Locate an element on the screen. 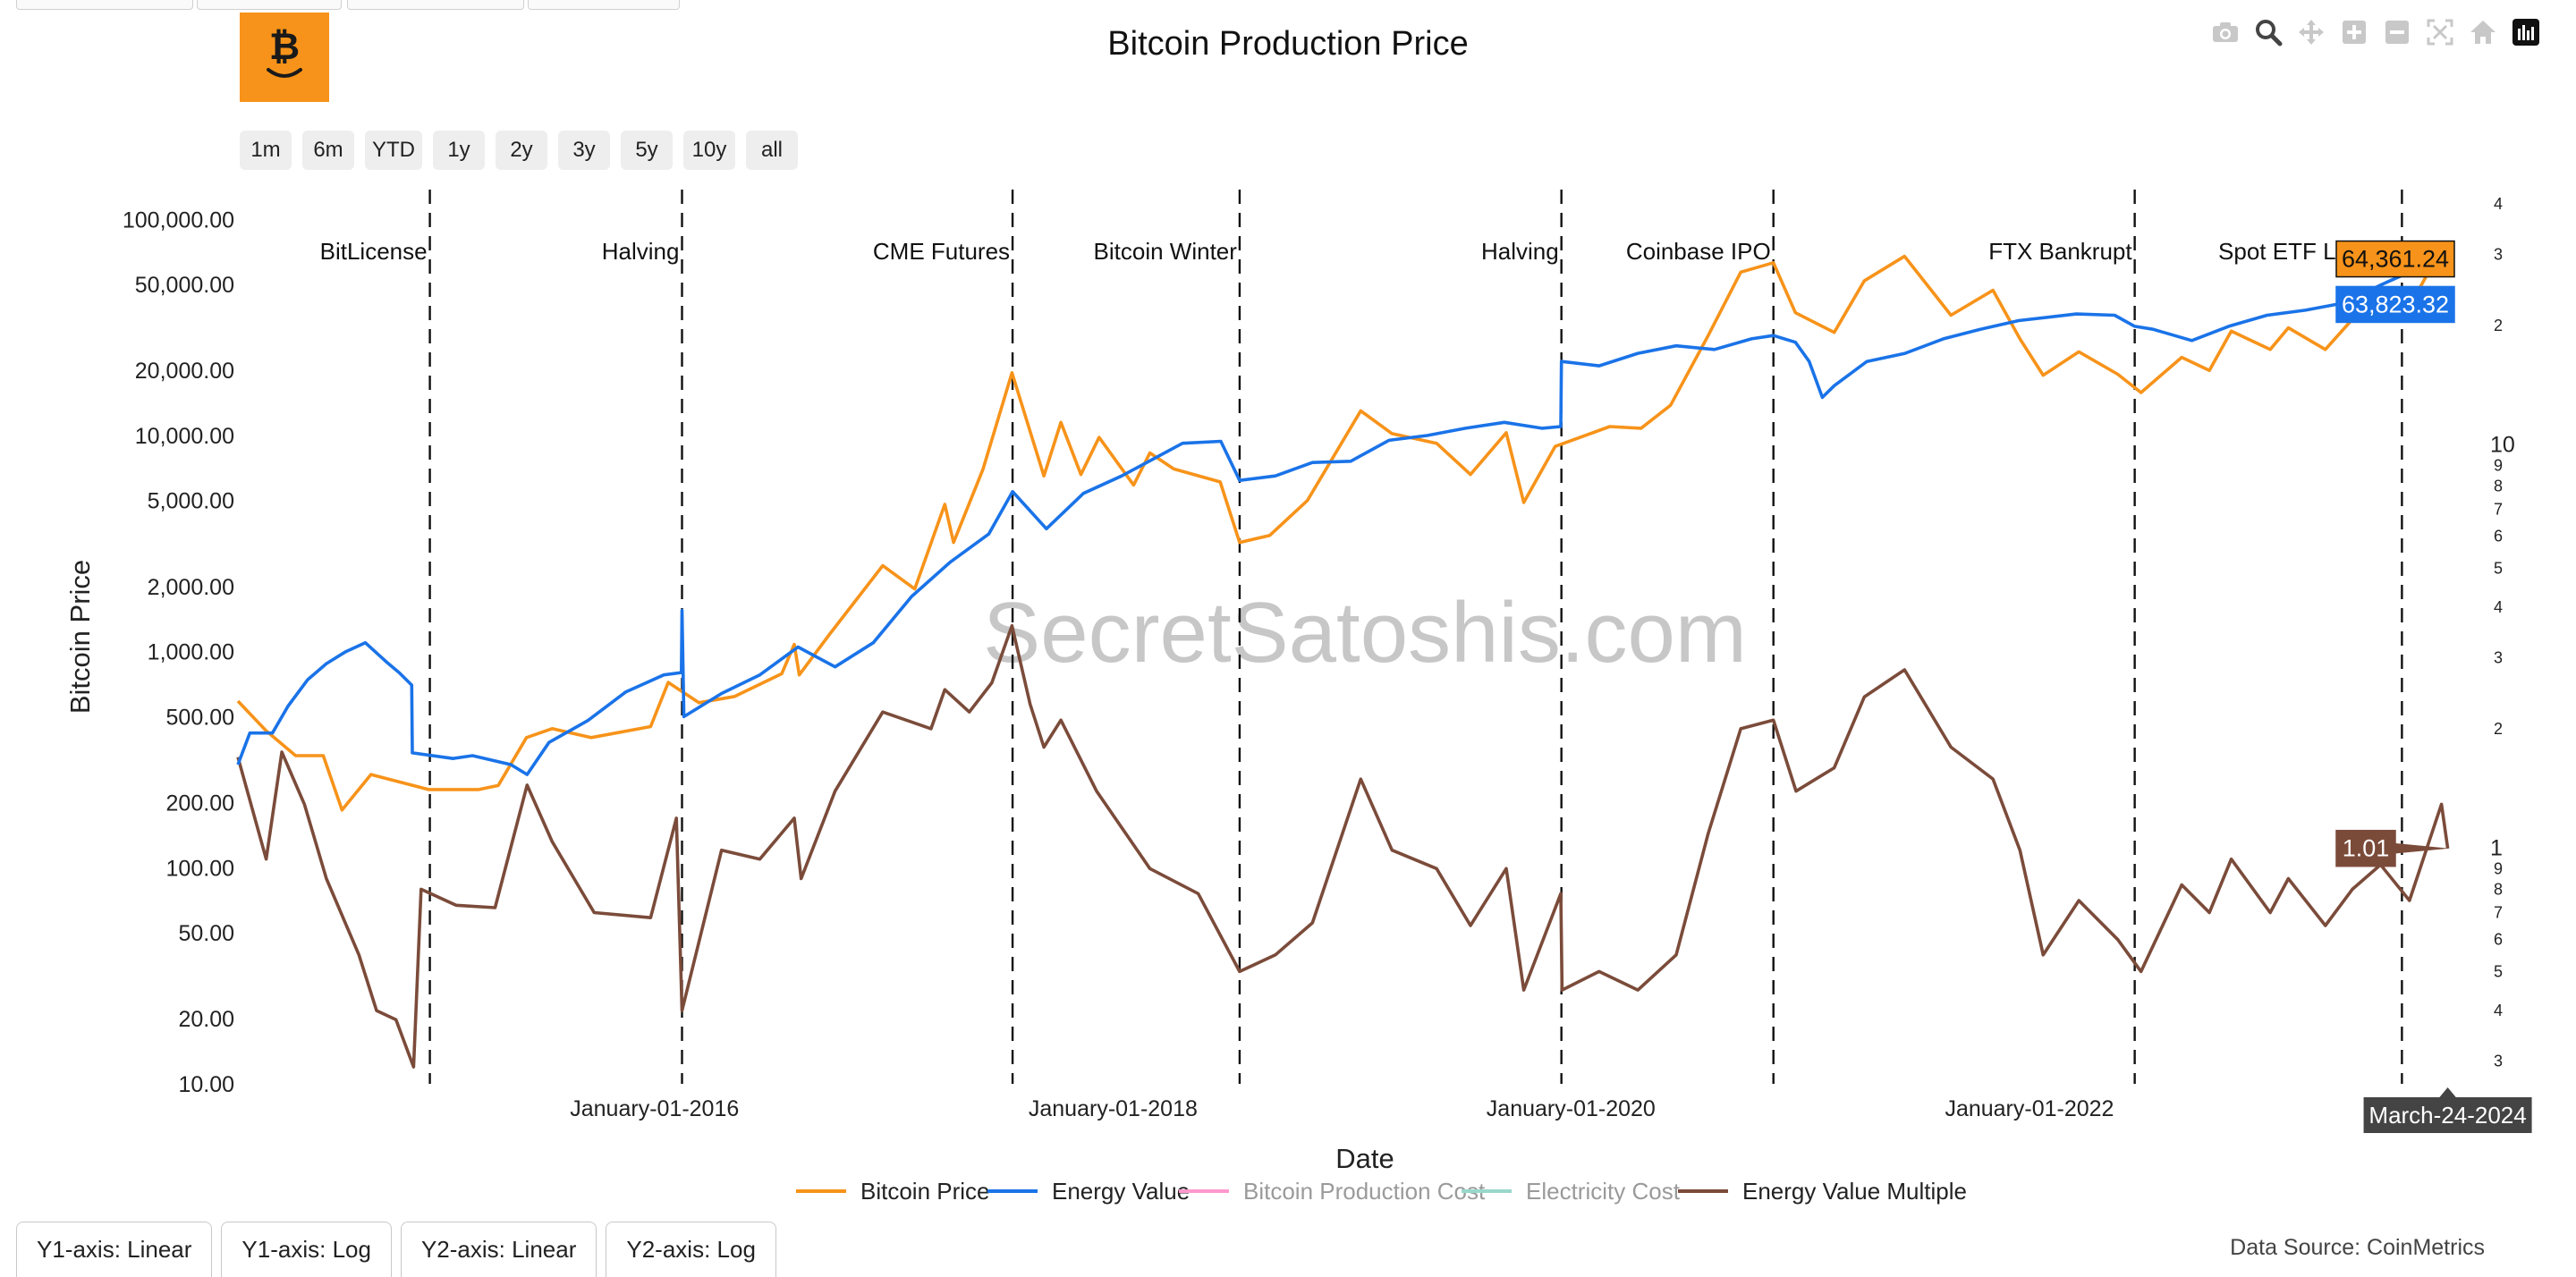 The height and width of the screenshot is (1277, 2576). event-label: BitLicense is located at coordinates (374, 251).